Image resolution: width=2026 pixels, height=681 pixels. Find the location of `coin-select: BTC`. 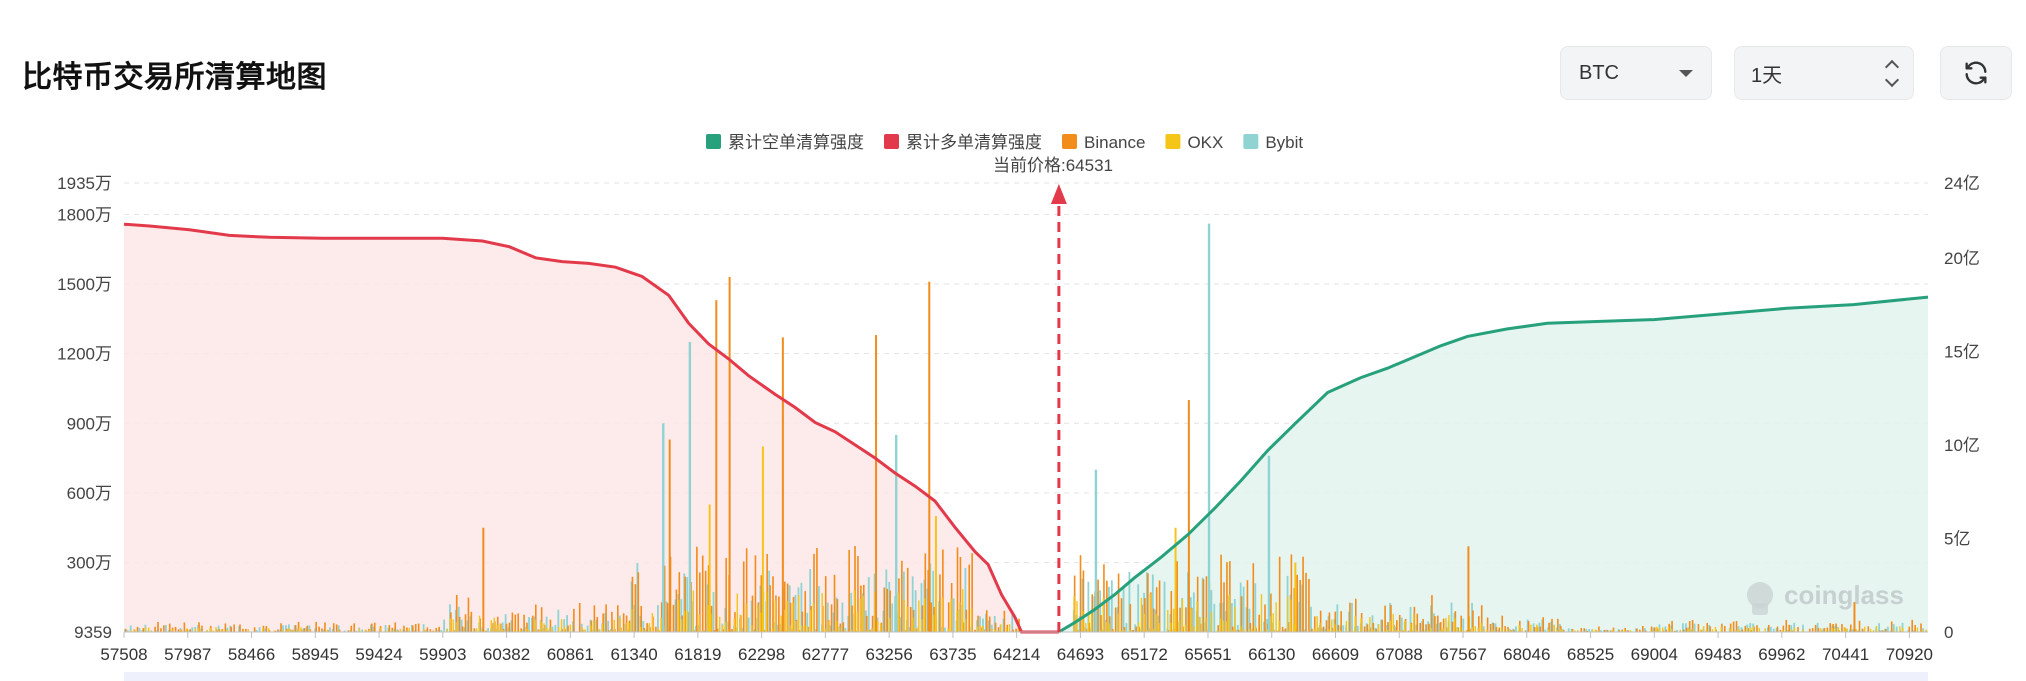

coin-select: BTC is located at coordinates (1636, 73).